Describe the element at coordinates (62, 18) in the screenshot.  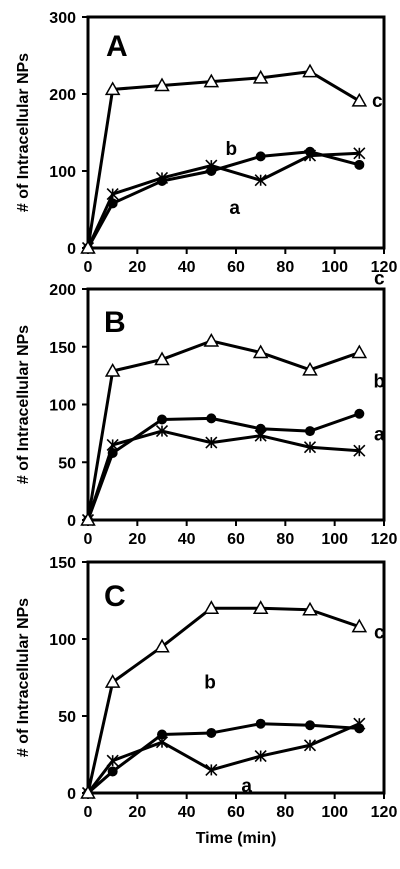
I see `y-tick-label: 300` at that location.